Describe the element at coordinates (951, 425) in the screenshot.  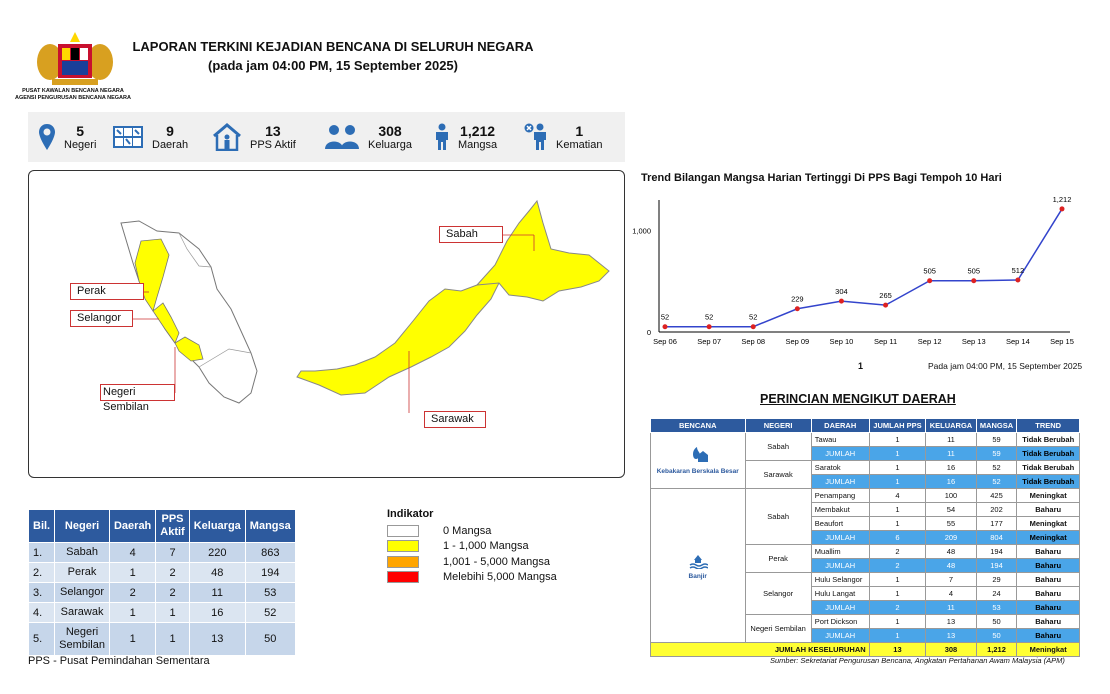
I see `detail-header-cell: KELUARGA` at that location.